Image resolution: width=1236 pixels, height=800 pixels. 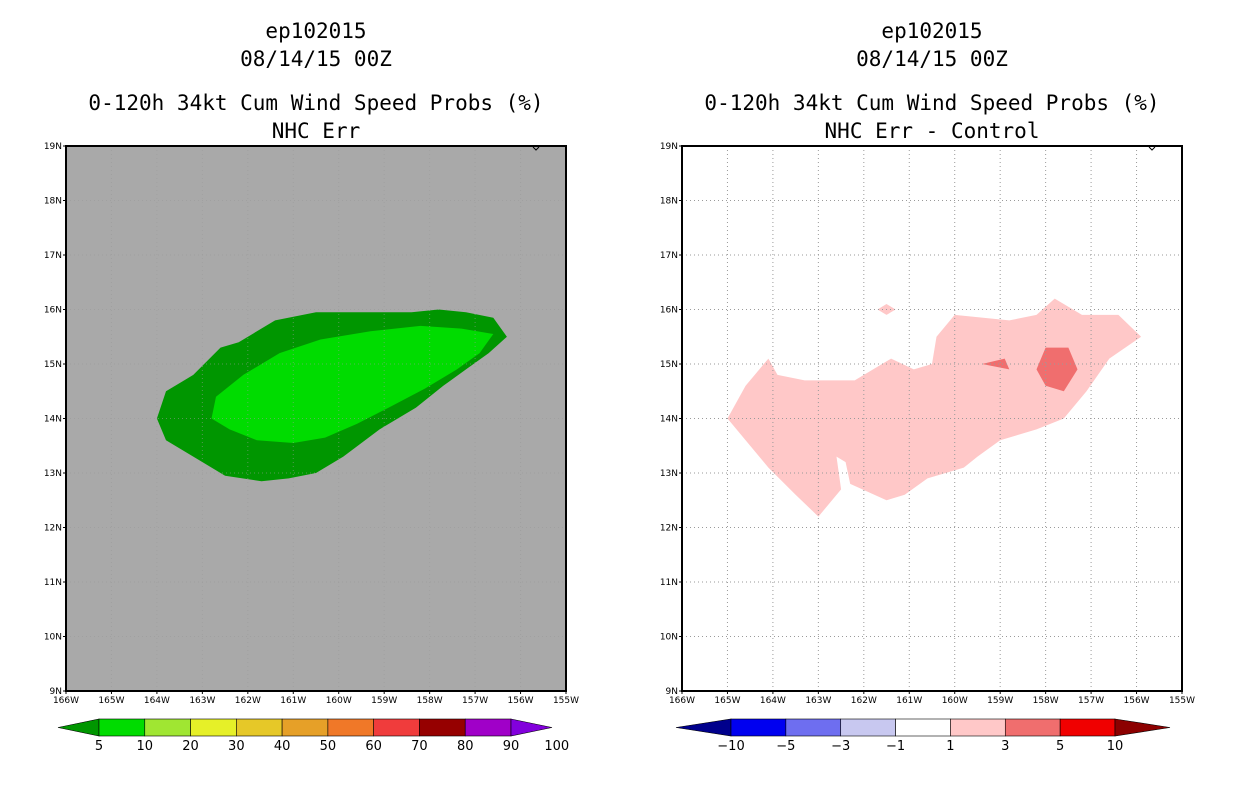 I want to click on x-tick-label: 157W, so click(x=475, y=701).